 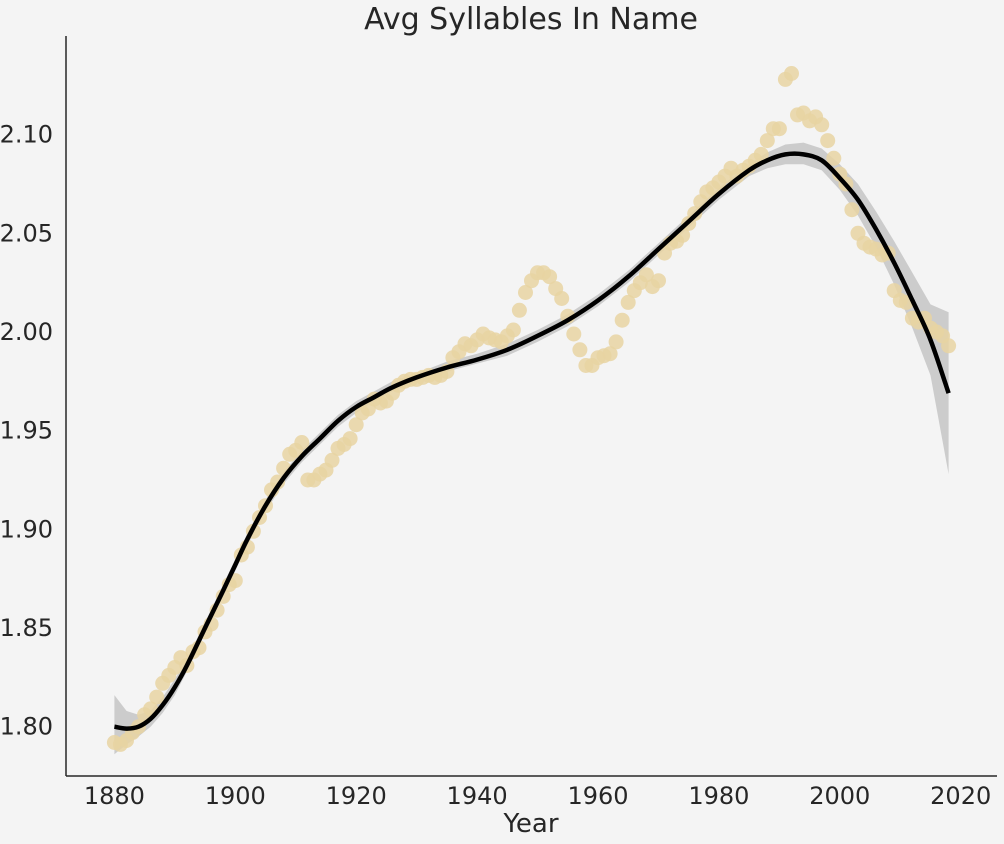 What do you see at coordinates (26, 233) in the screenshot?
I see `y-tick-label: 2.05` at bounding box center [26, 233].